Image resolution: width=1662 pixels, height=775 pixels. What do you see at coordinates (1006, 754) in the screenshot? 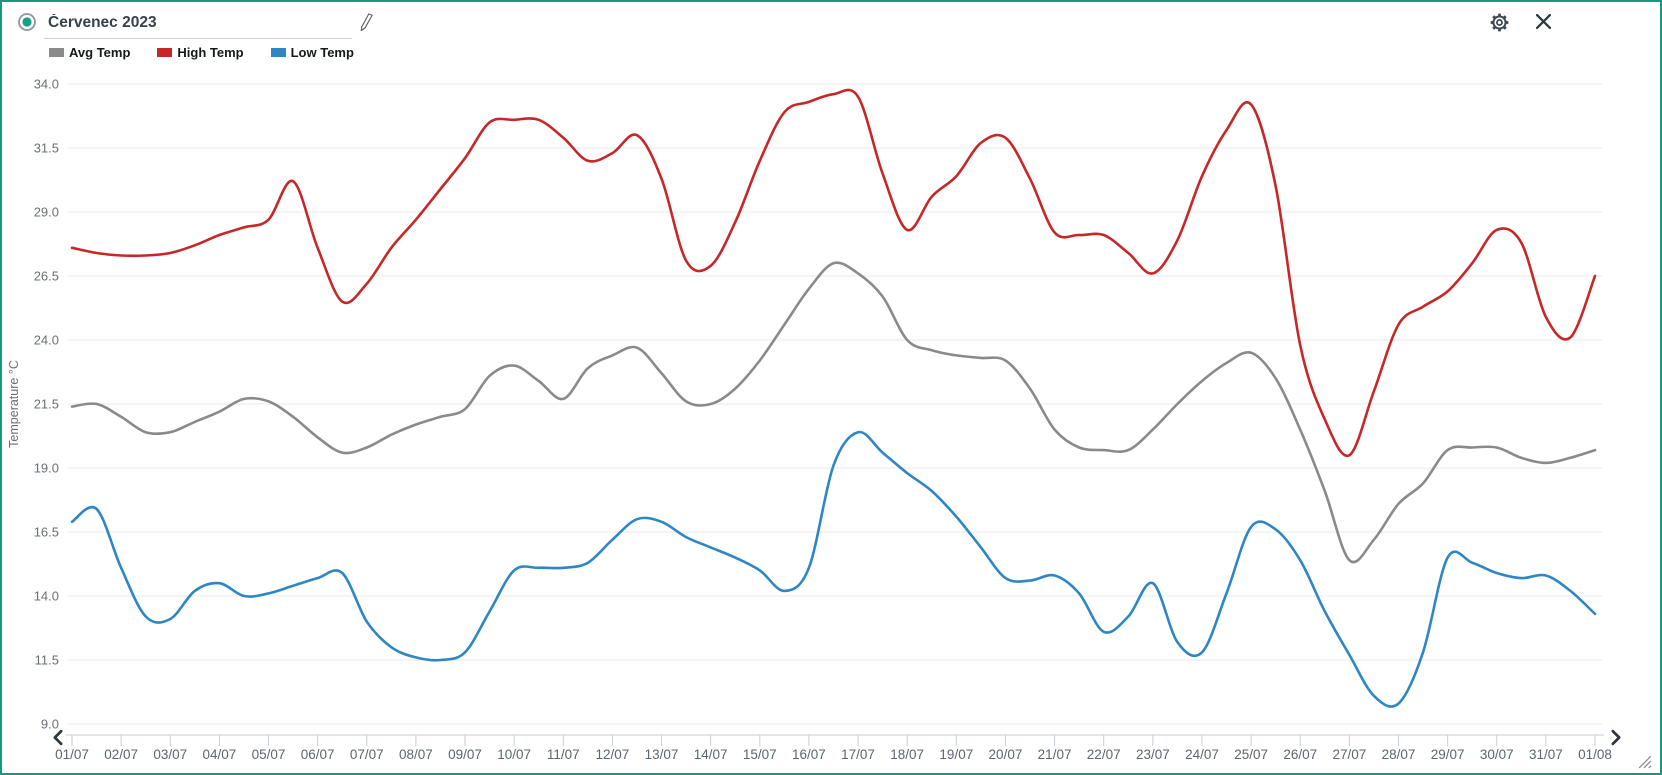
I see `x-tick-label: 20/07` at bounding box center [1006, 754].